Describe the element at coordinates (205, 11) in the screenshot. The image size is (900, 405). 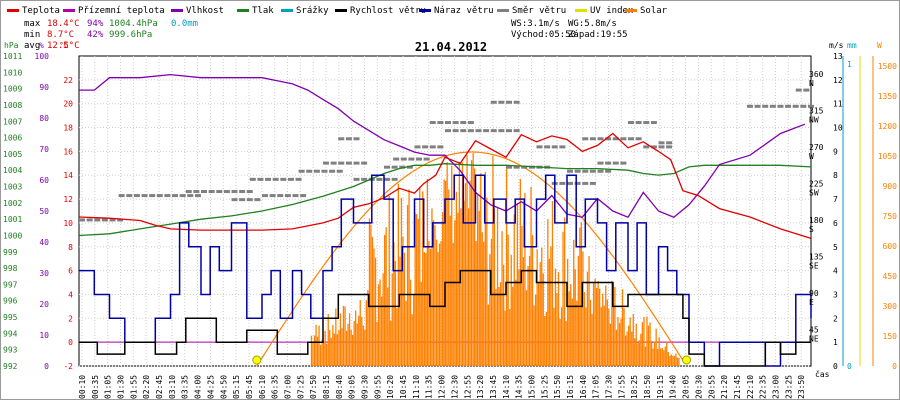
I see `legend-label: Vlhkost` at that location.